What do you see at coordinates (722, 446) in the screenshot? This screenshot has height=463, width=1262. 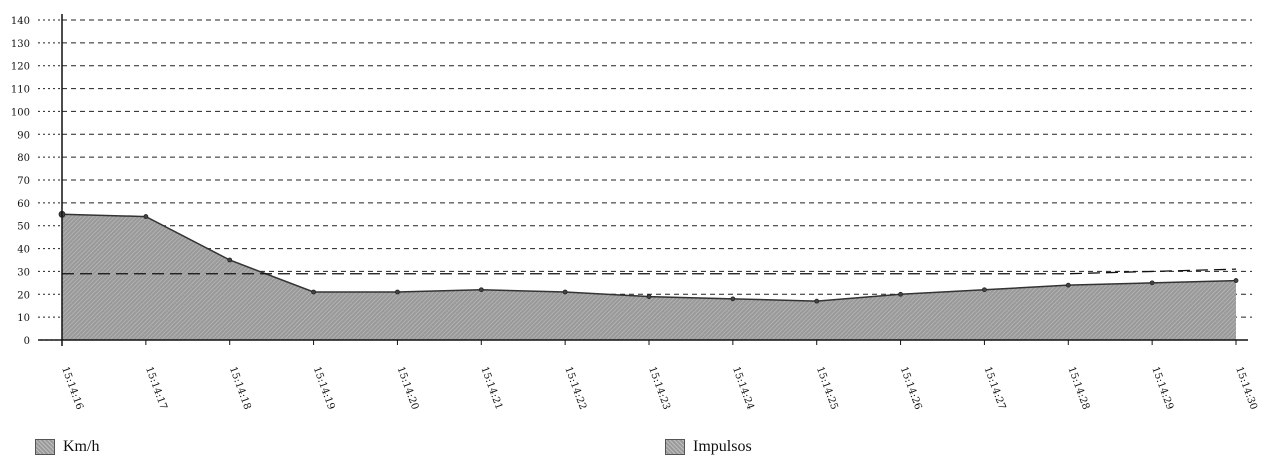 I see `legend-label-impulsos: Impulsos` at bounding box center [722, 446].